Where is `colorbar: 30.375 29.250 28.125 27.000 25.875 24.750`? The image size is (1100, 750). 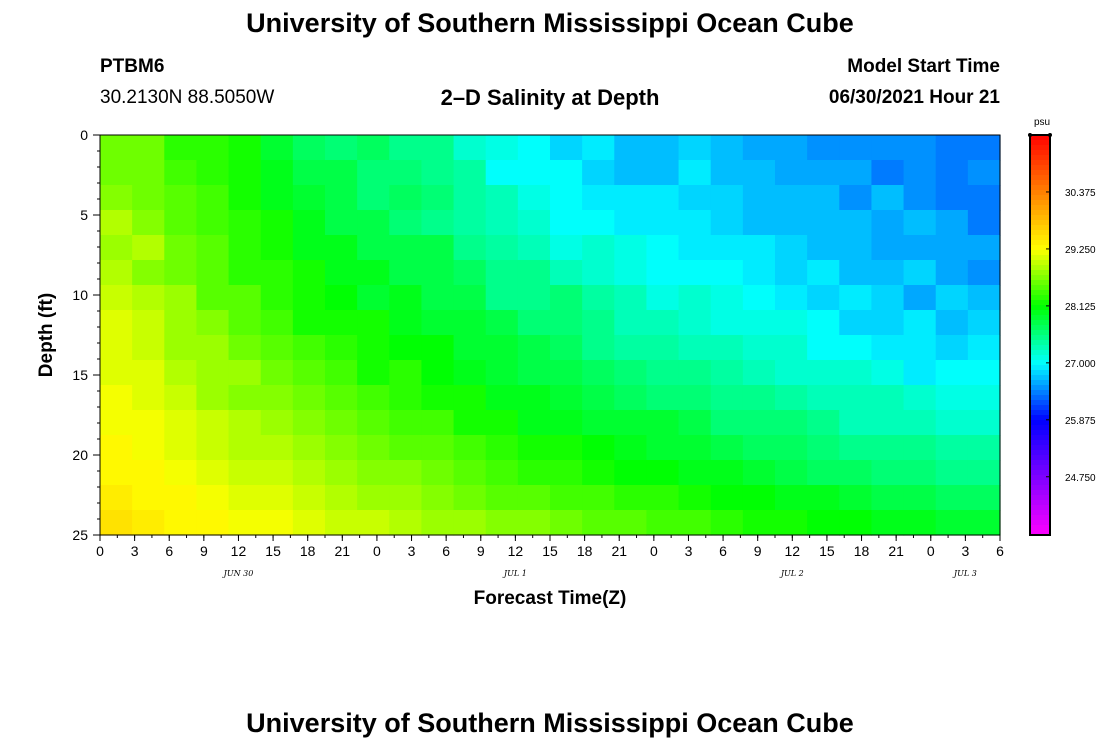 colorbar: 30.375 29.250 28.125 27.000 25.875 24.750 is located at coordinates (1062, 334).